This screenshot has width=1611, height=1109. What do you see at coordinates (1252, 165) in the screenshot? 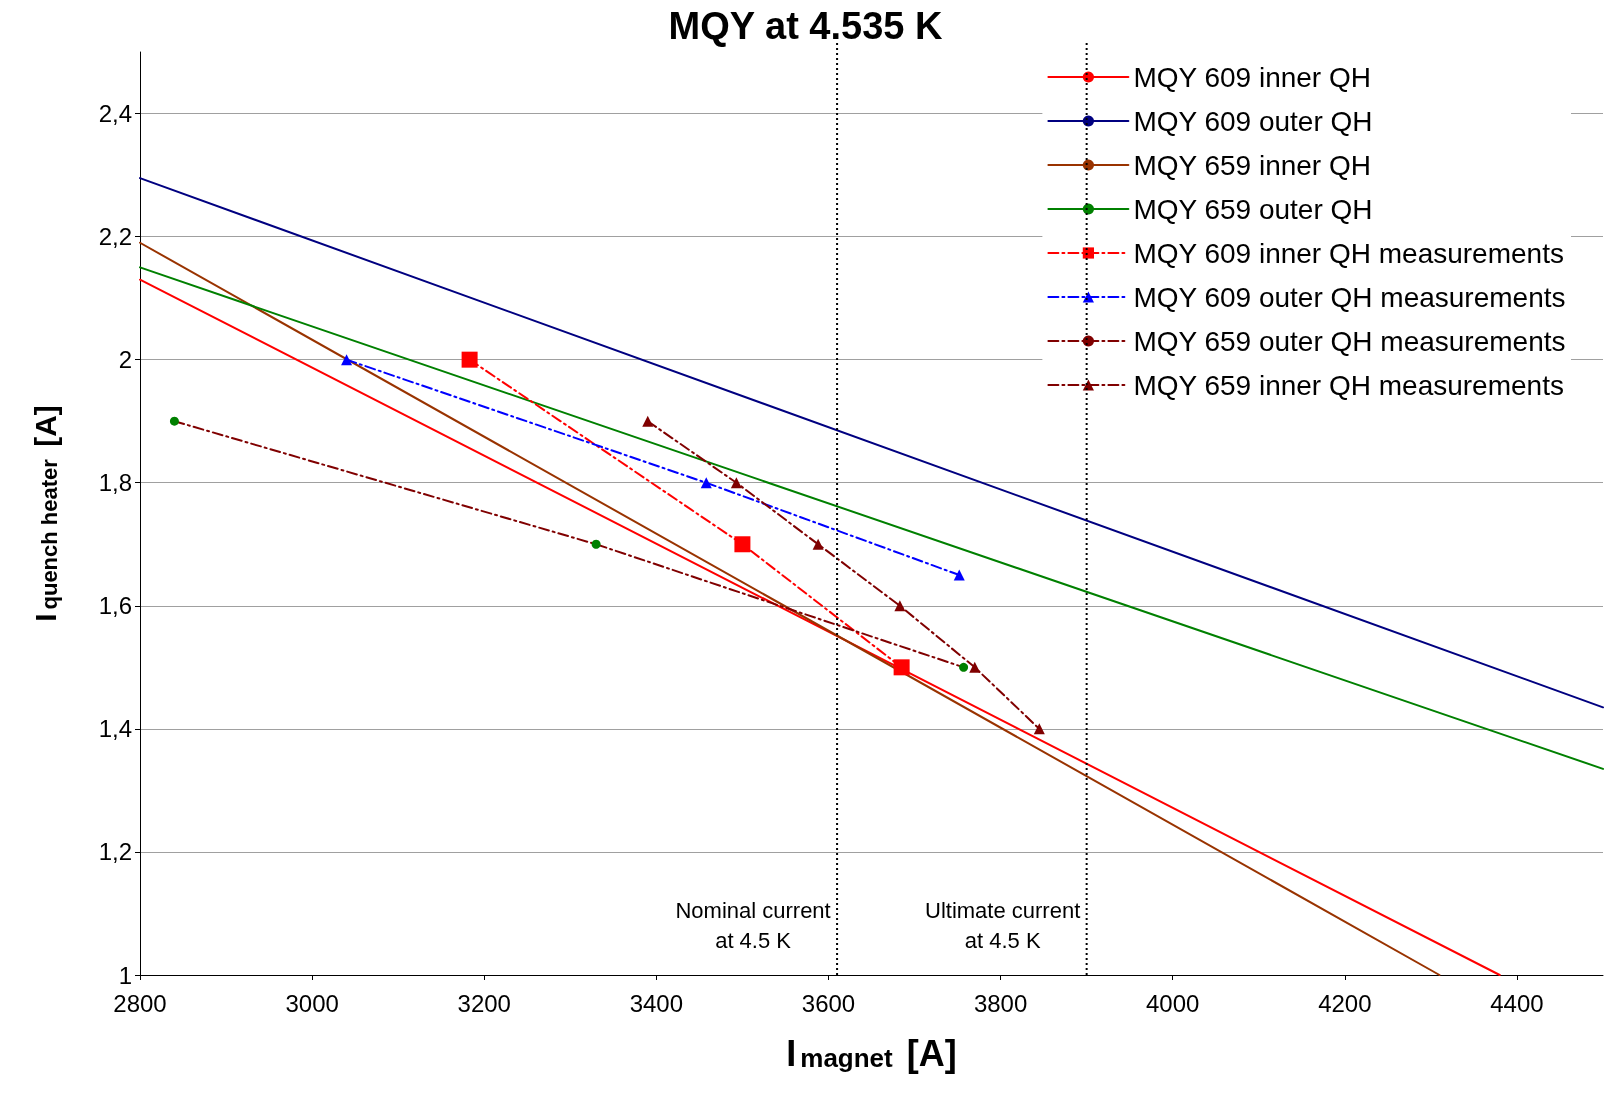
I see `legend-label: MQY 659 inner QH` at bounding box center [1252, 165].